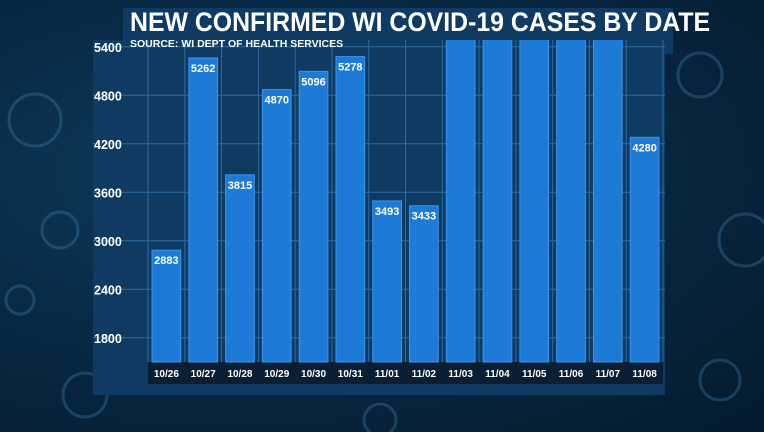 The height and width of the screenshot is (432, 764). What do you see at coordinates (644, 148) in the screenshot?
I see `bar-value-label: 4280` at bounding box center [644, 148].